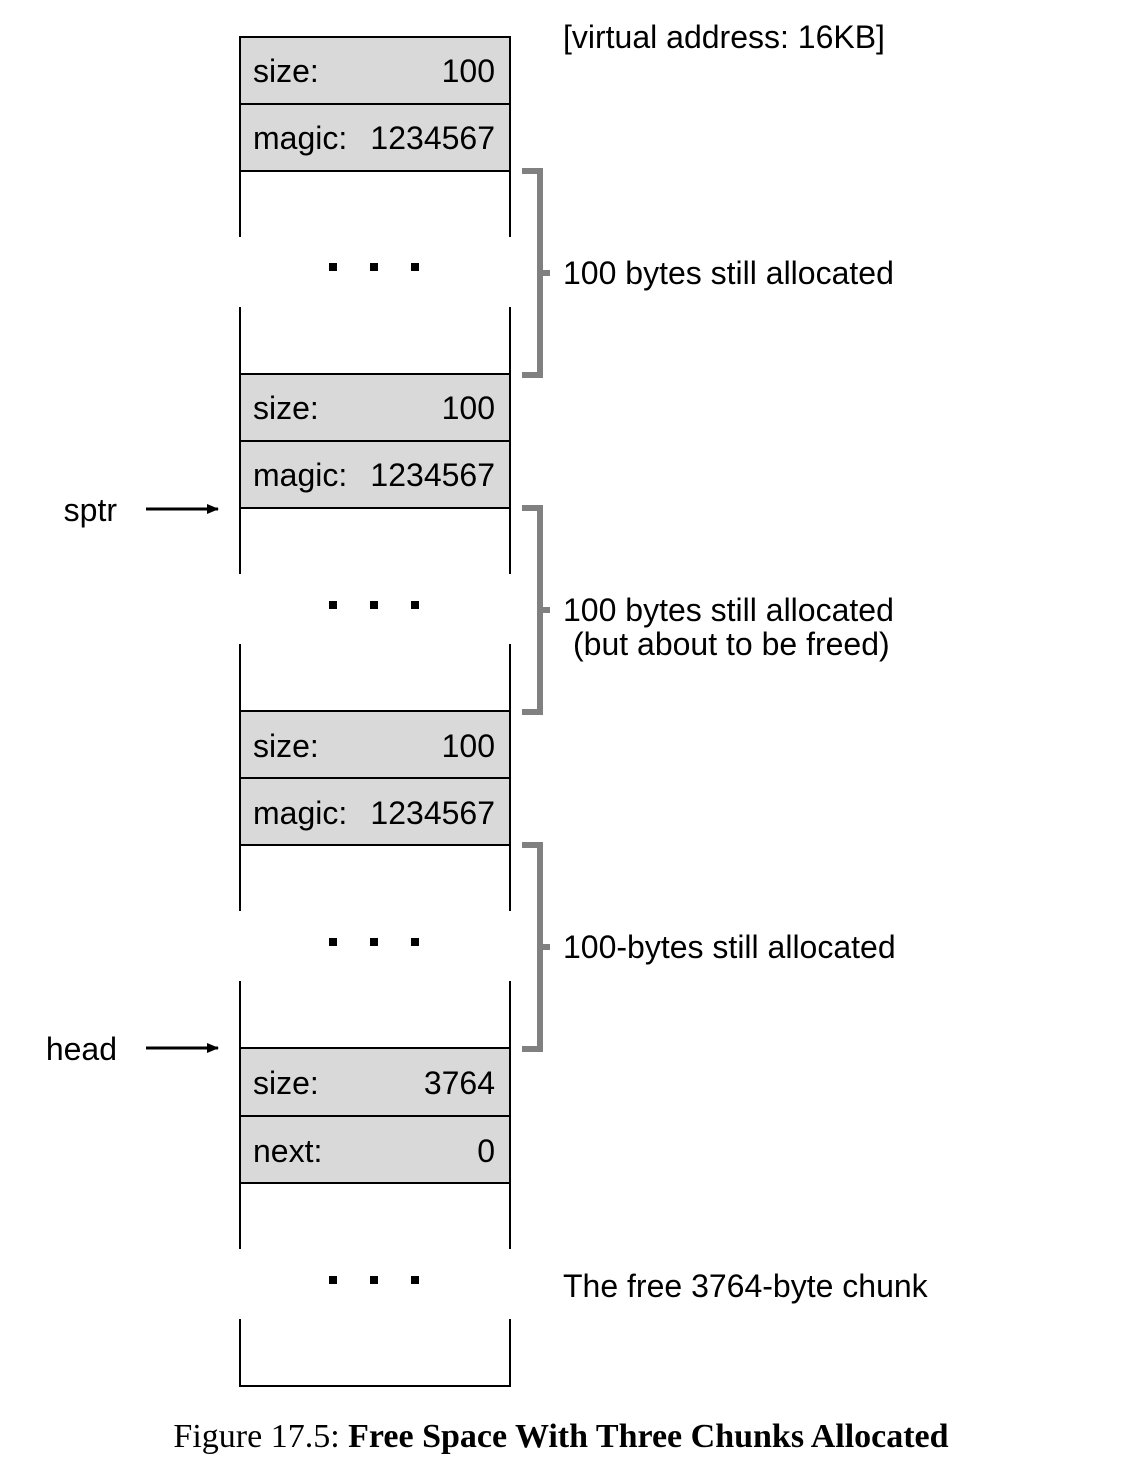  Describe the element at coordinates (731, 644) in the screenshot. I see `chunk-annotation: (but about to be freed)` at that location.